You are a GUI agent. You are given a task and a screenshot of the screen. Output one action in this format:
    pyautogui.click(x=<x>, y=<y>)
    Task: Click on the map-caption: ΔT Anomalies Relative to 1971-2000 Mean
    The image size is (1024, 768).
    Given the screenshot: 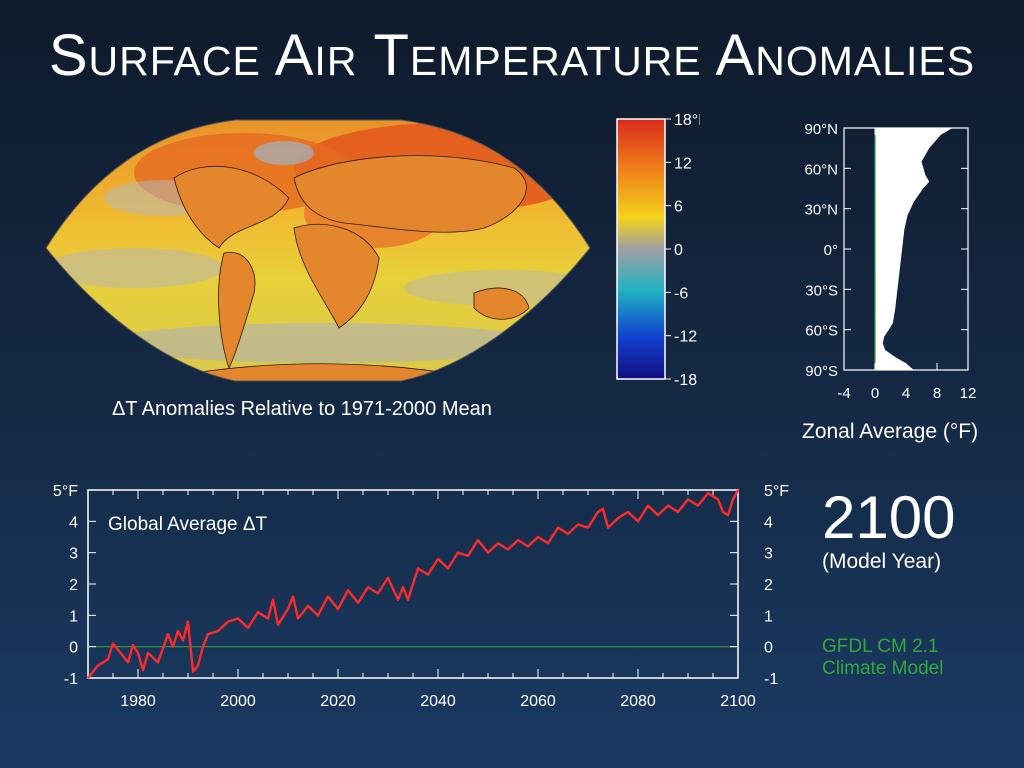 What is the action you would take?
    pyautogui.click(x=302, y=409)
    